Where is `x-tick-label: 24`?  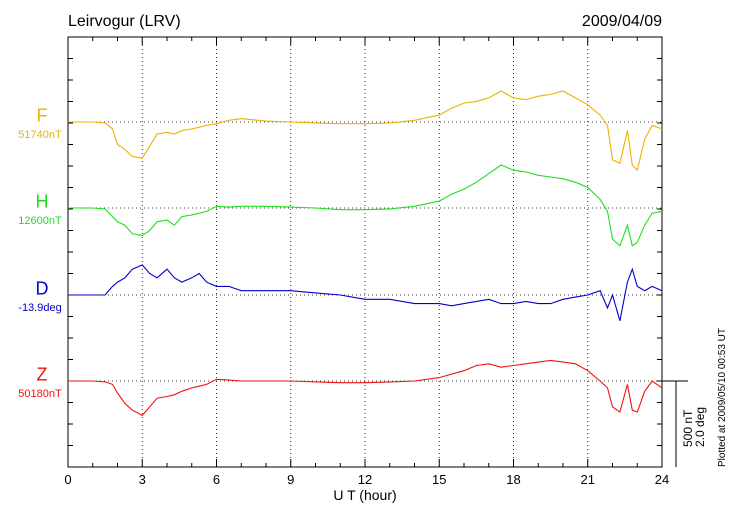
x-tick-label: 24 is located at coordinates (662, 479).